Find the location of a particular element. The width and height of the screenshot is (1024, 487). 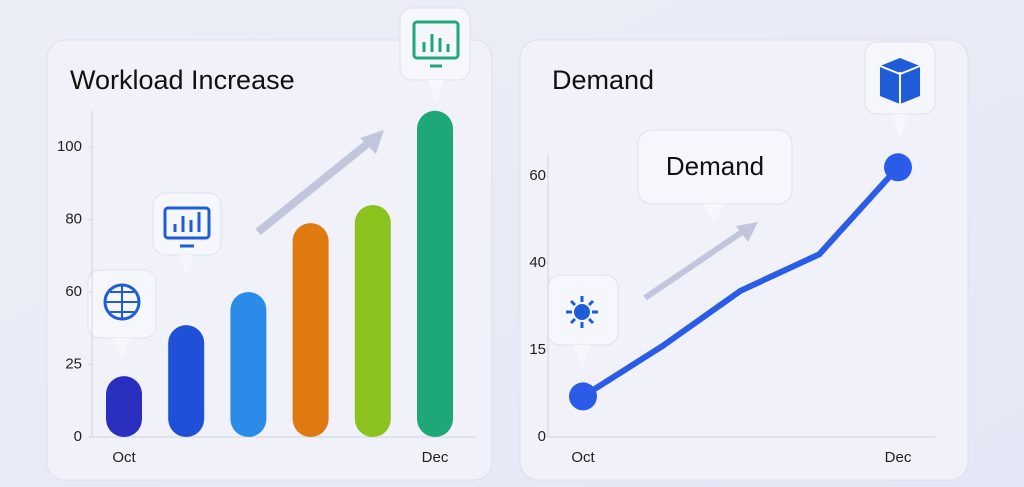

y-tick-label: 40 is located at coordinates (537, 262).